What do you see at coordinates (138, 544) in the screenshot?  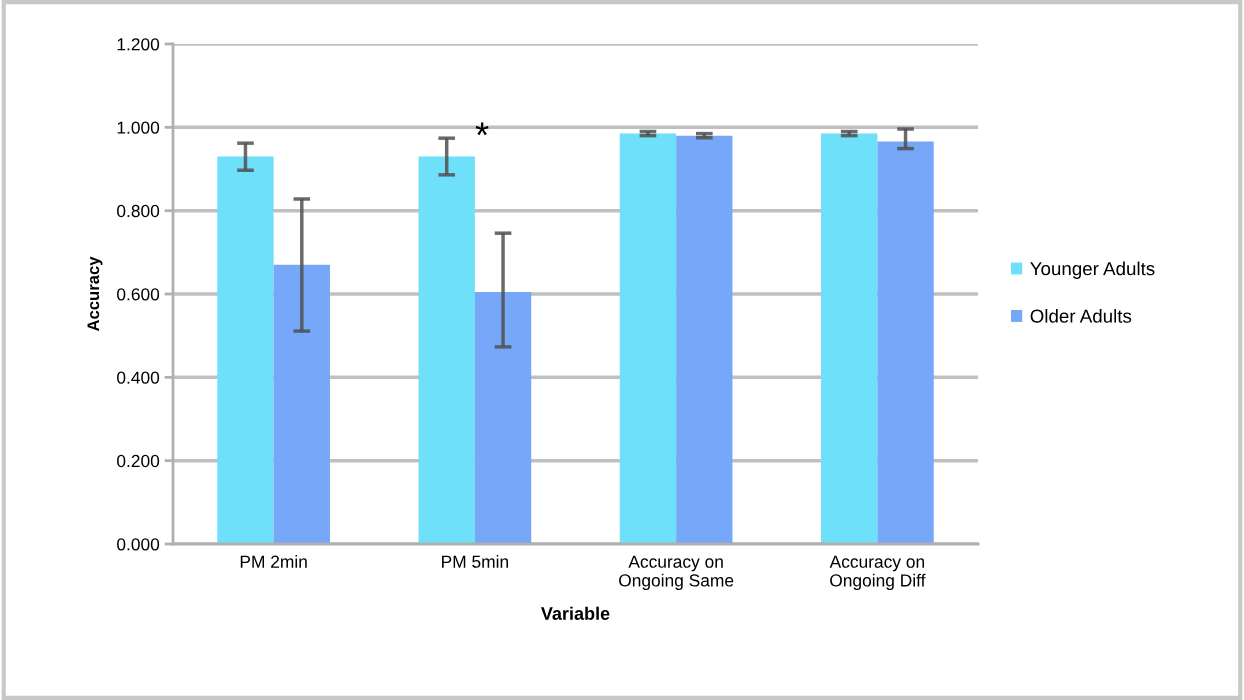 I see `y-tick-label: 0.000` at bounding box center [138, 544].